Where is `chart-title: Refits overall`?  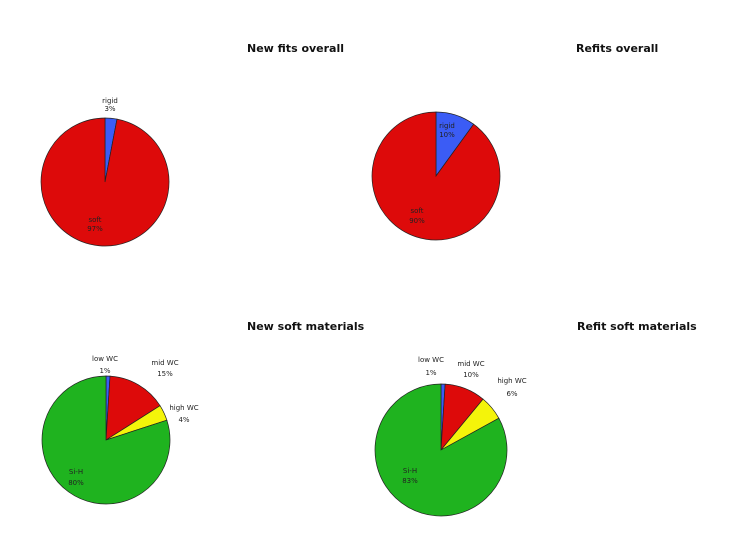
chart-title: Refits overall is located at coordinates (617, 48).